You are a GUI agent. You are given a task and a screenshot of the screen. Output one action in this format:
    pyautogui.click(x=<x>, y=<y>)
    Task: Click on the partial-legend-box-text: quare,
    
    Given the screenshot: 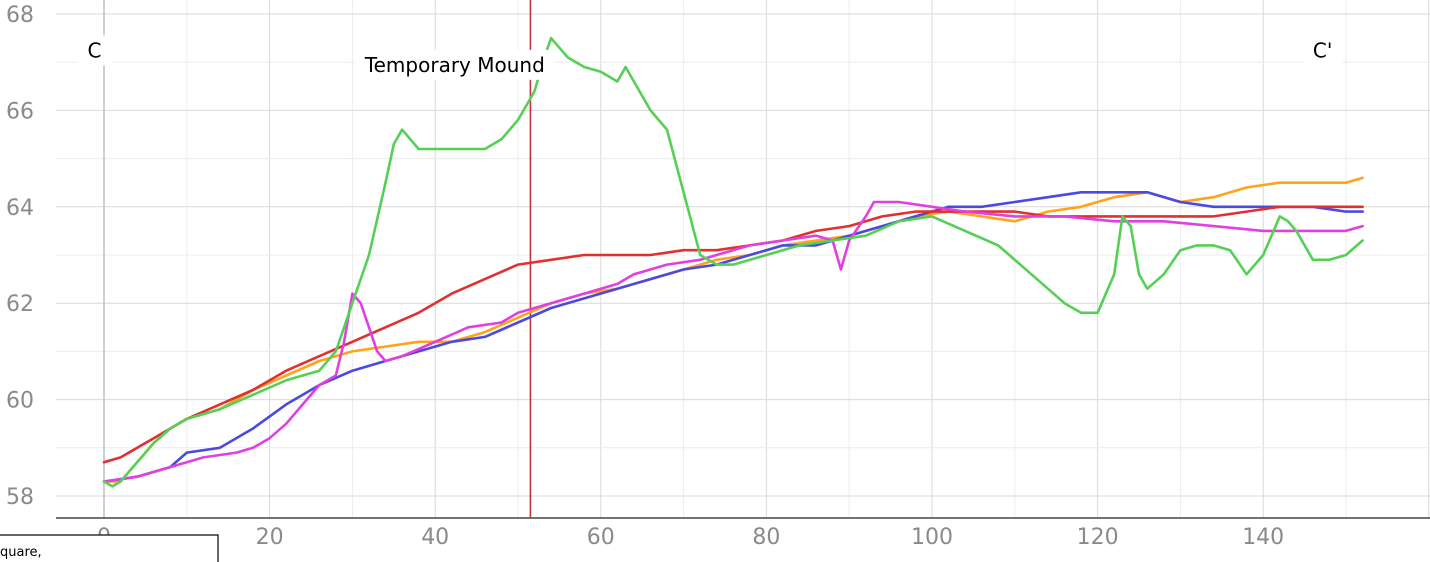 What is the action you would take?
    pyautogui.click(x=21, y=552)
    